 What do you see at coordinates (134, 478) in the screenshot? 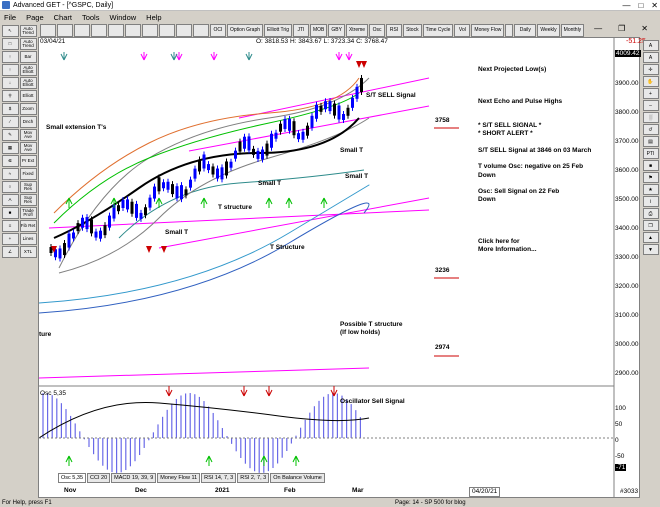
I see `tab-macd: MACD 19, 39, 9` at bounding box center [134, 478].